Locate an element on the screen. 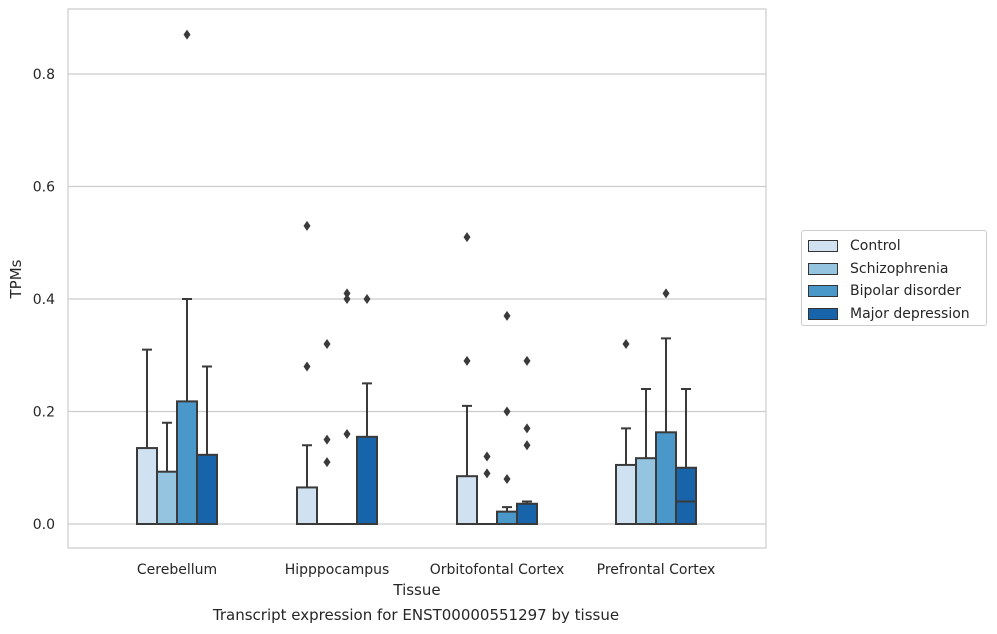 The height and width of the screenshot is (634, 997). legend-item: Major depression is located at coordinates (897, 314).